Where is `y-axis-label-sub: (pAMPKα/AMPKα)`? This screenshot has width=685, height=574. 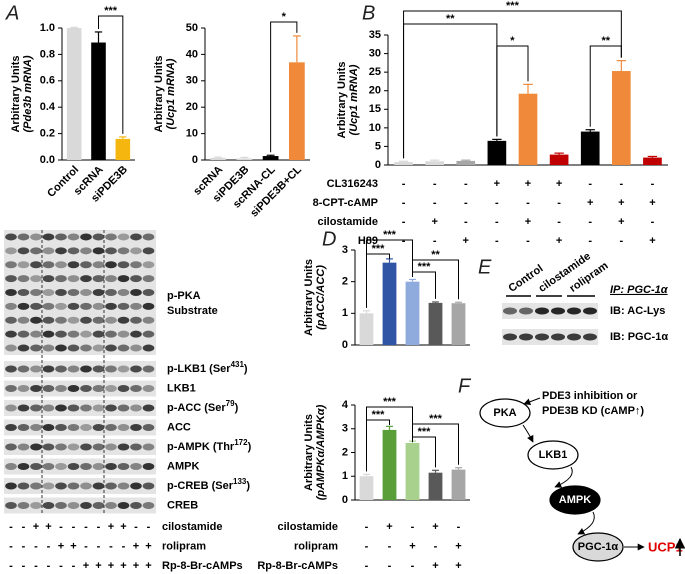
y-axis-label-sub: (pAMPKα/AMPKα) is located at coordinates (321, 452).